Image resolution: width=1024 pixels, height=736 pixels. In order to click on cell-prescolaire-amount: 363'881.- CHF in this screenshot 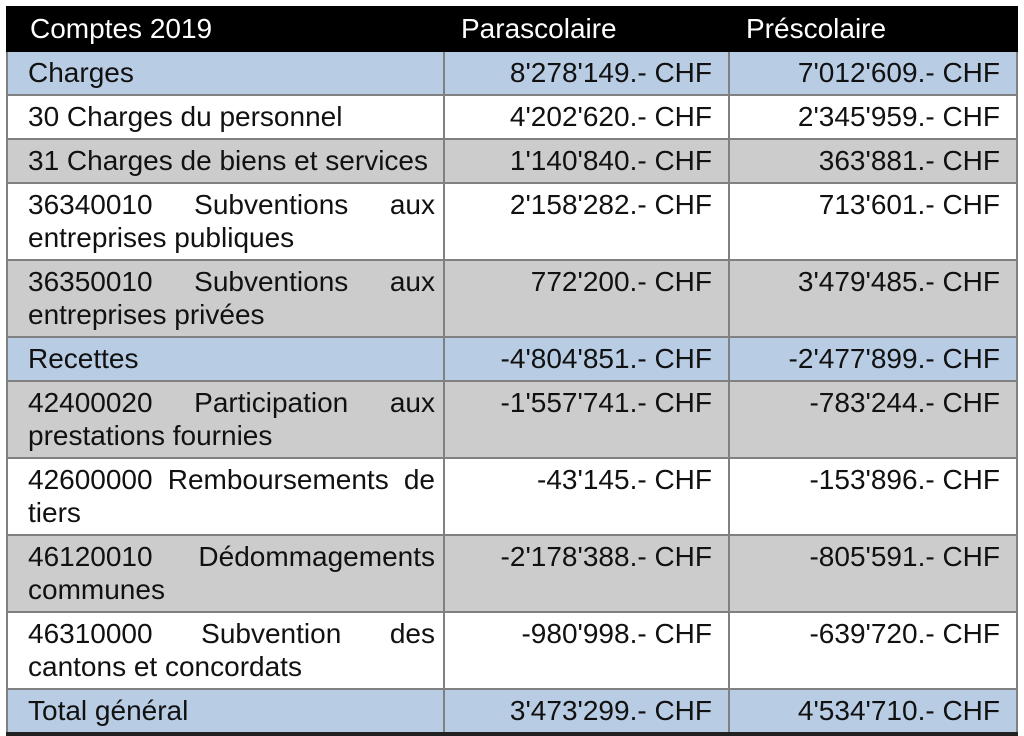, I will do `click(873, 161)`.